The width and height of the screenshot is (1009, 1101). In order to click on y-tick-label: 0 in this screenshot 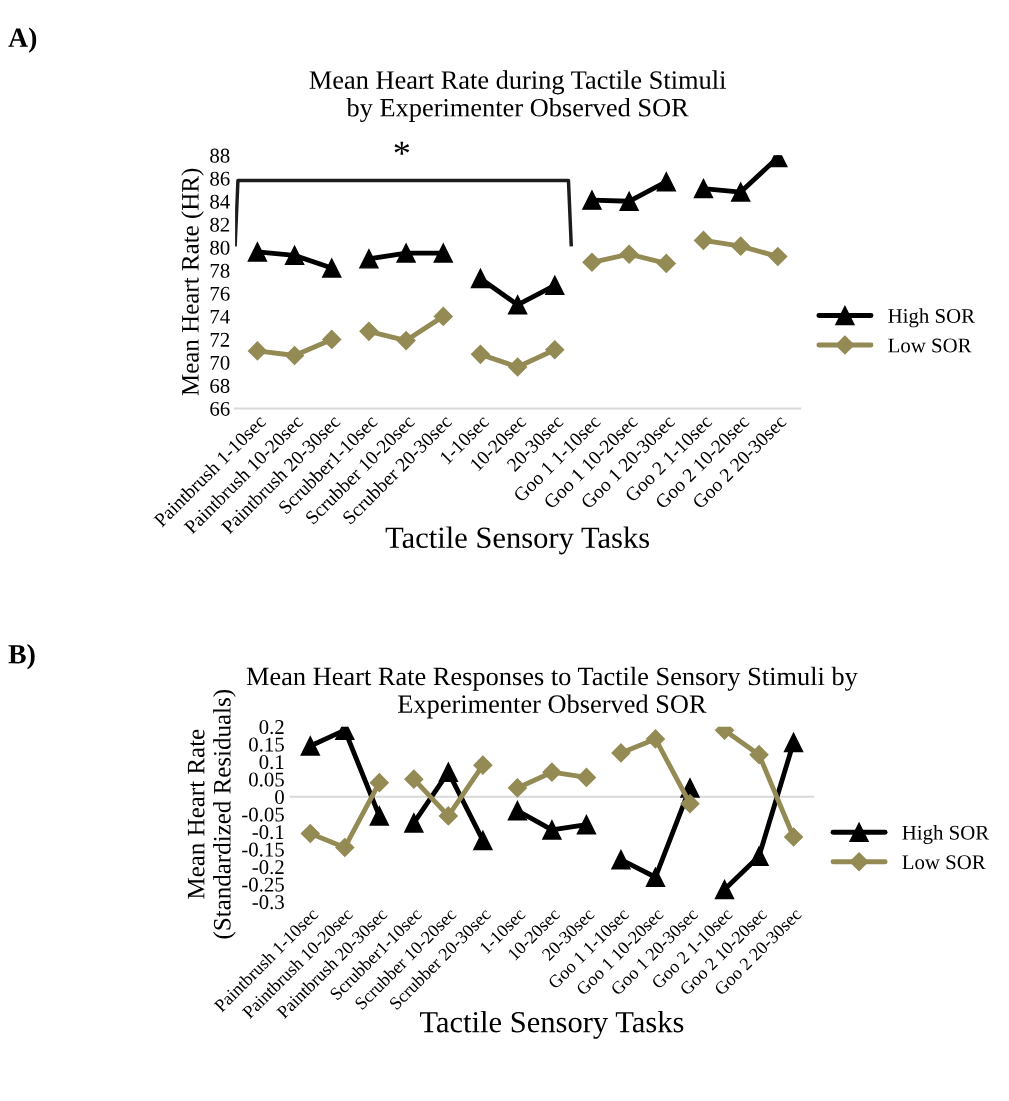, I will do `click(279, 797)`.